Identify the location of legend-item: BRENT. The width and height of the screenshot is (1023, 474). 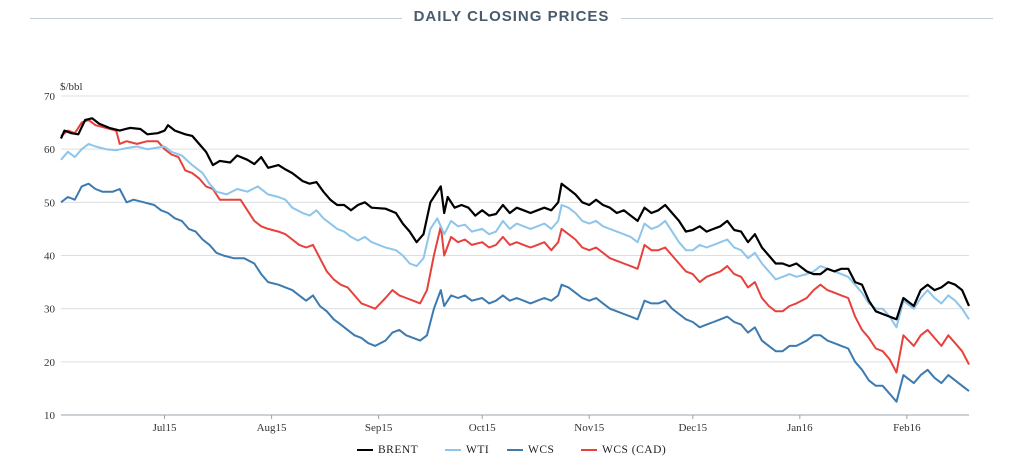
(387, 450).